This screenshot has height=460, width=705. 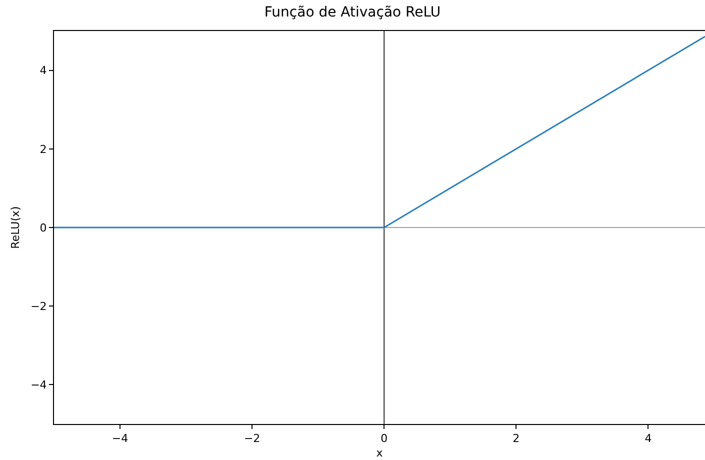 What do you see at coordinates (380, 453) in the screenshot?
I see `x-axis-title: x` at bounding box center [380, 453].